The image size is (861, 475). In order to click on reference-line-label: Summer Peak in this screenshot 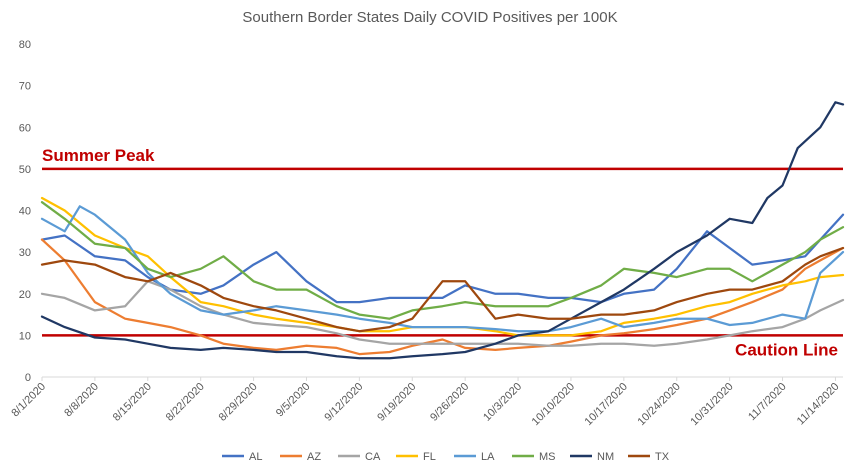, I will do `click(98, 155)`.